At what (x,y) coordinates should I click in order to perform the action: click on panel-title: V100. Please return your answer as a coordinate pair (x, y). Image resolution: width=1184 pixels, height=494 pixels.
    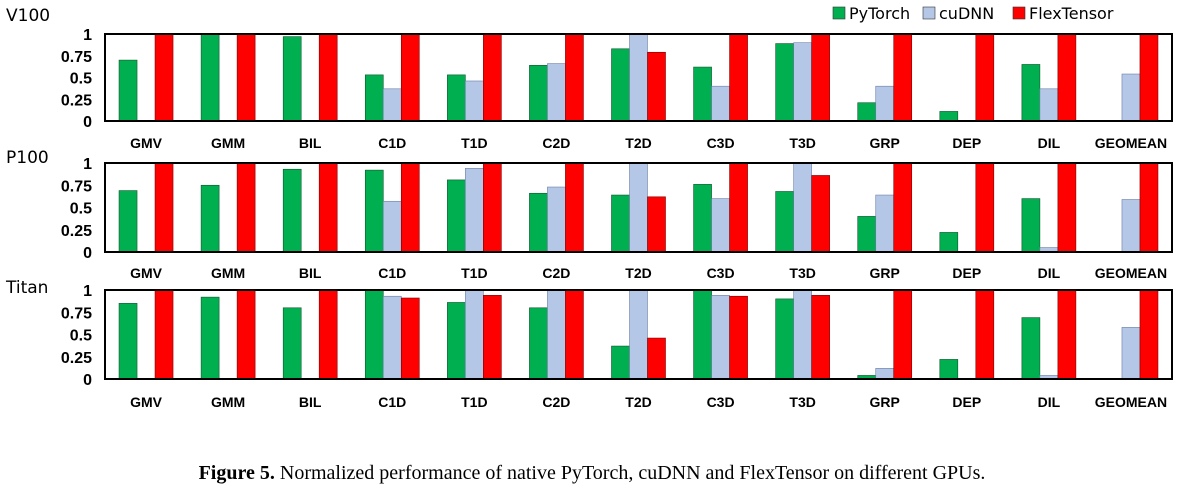
    Looking at the image, I should click on (28, 16).